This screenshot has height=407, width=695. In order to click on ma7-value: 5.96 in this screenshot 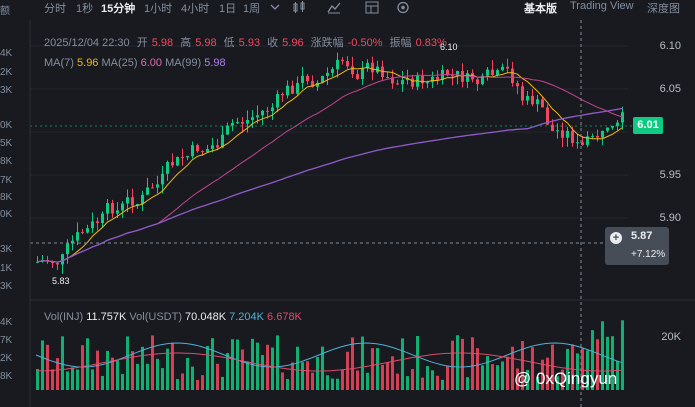, I will do `click(88, 63)`.